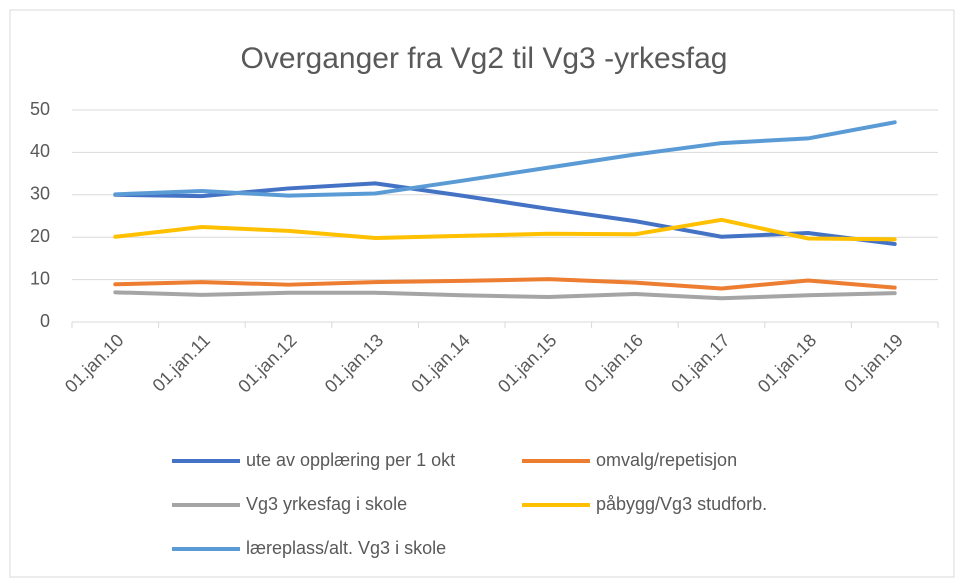  I want to click on legend-label: Vg3 yrkesfag i skole, so click(326, 504).